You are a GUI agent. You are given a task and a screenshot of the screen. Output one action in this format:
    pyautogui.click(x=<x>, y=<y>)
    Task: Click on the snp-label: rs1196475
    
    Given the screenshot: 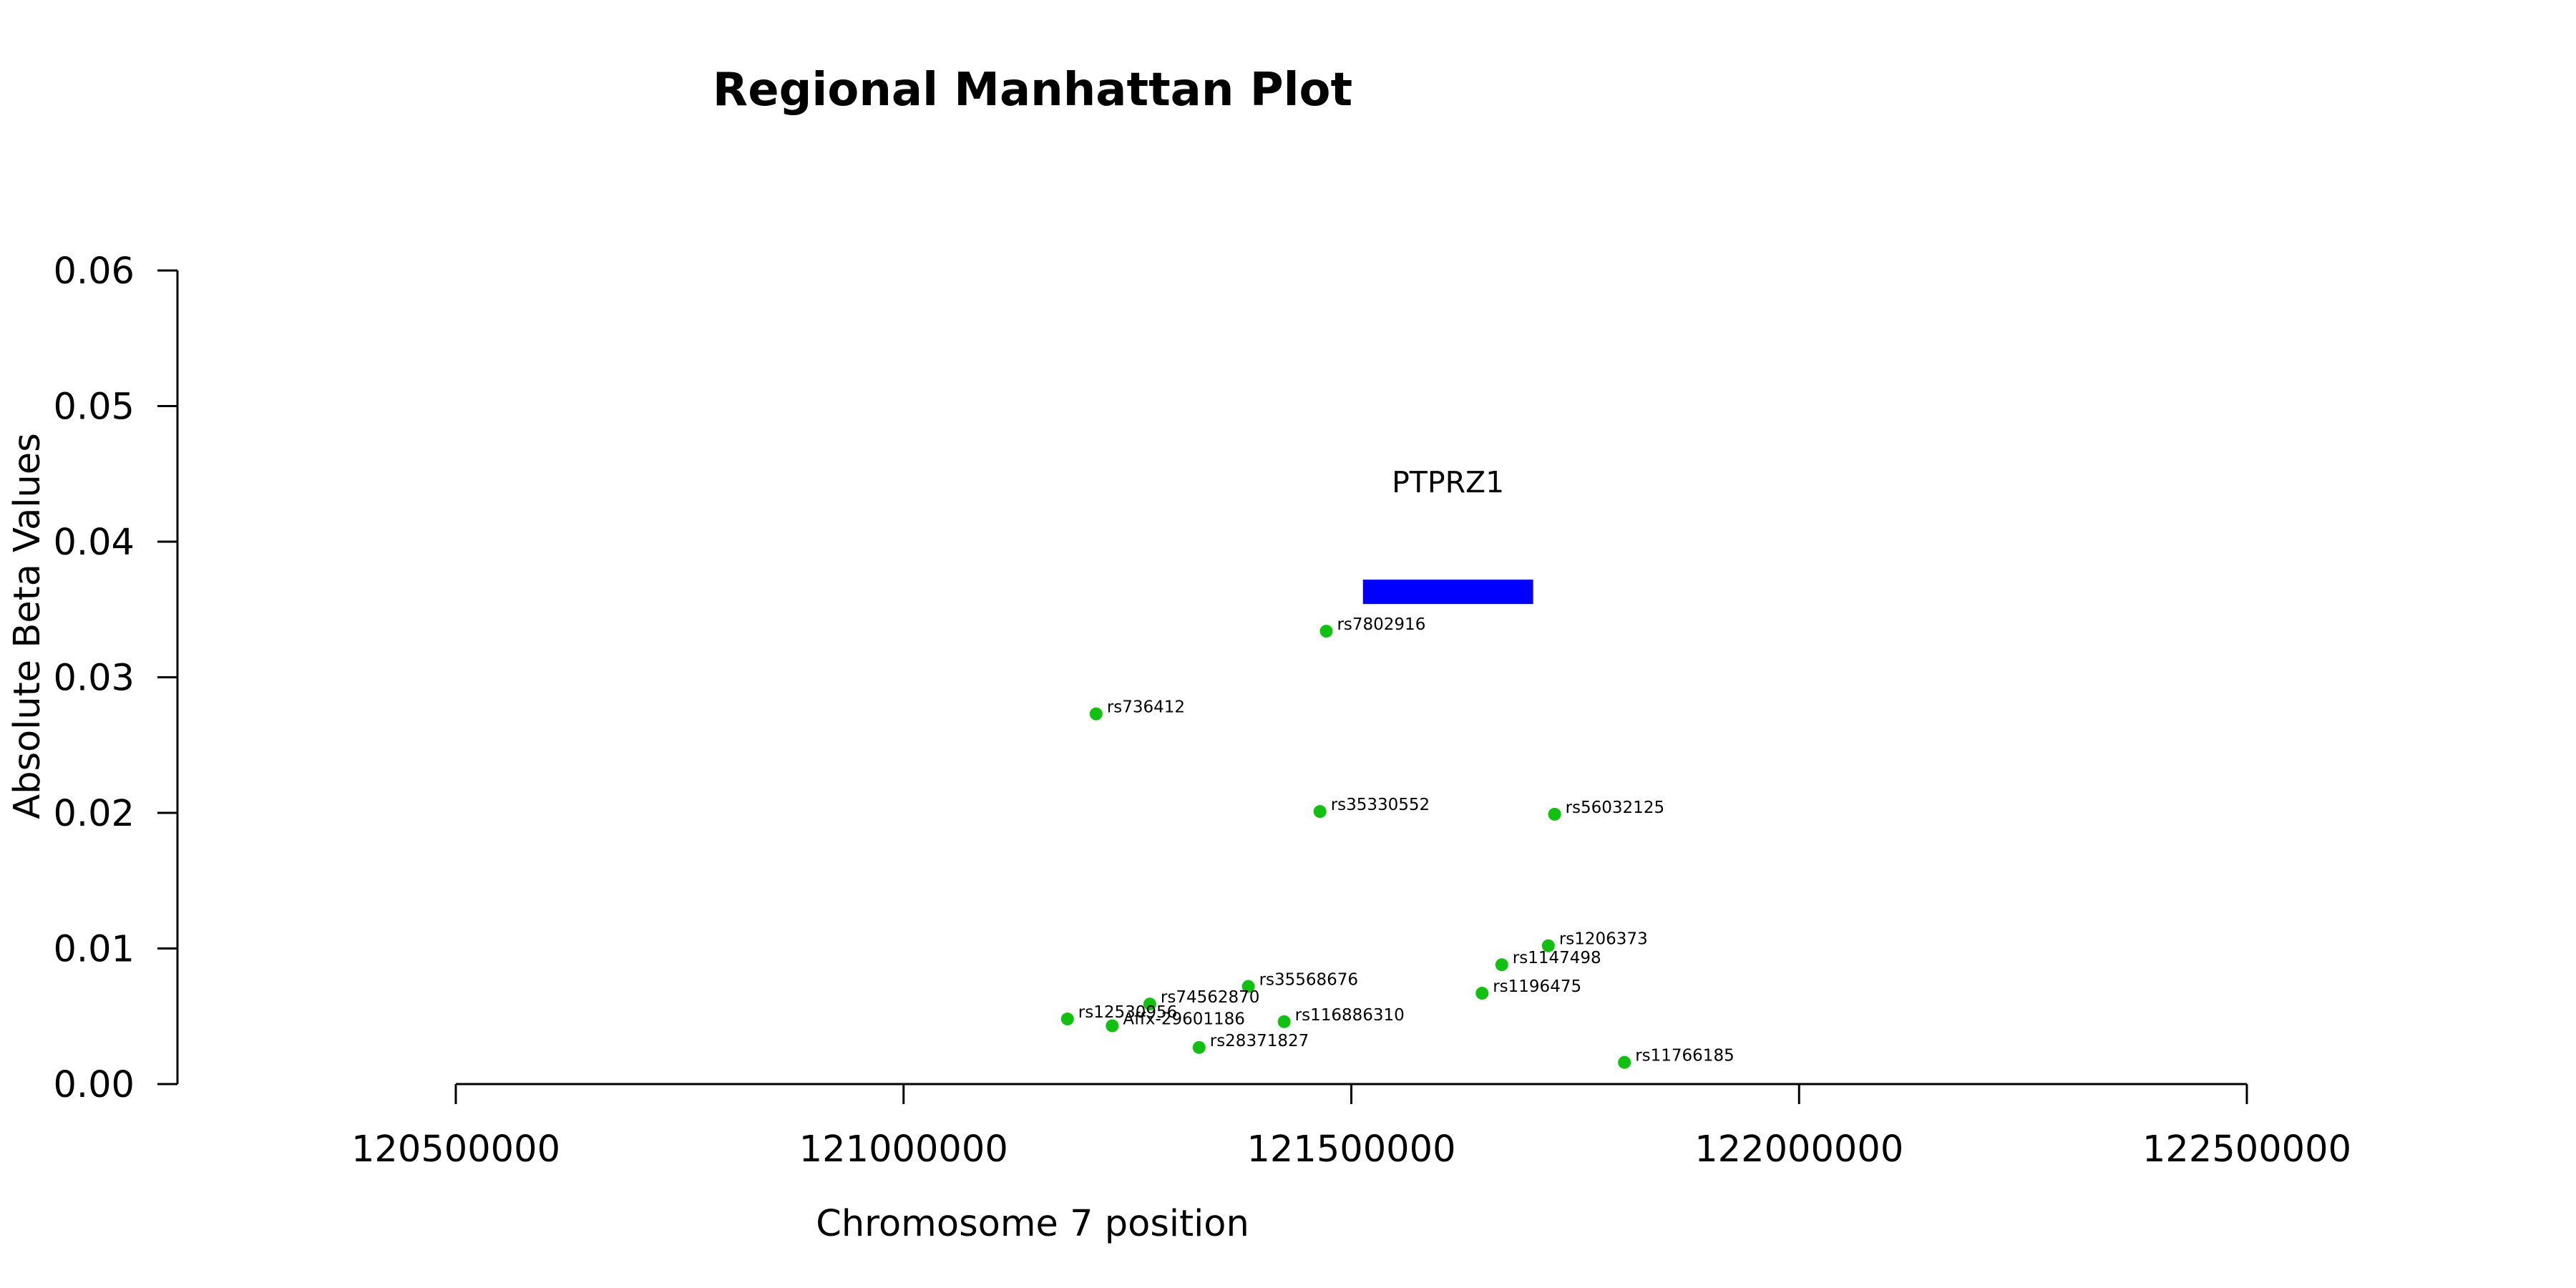 What is the action you would take?
    pyautogui.click(x=1537, y=986)
    